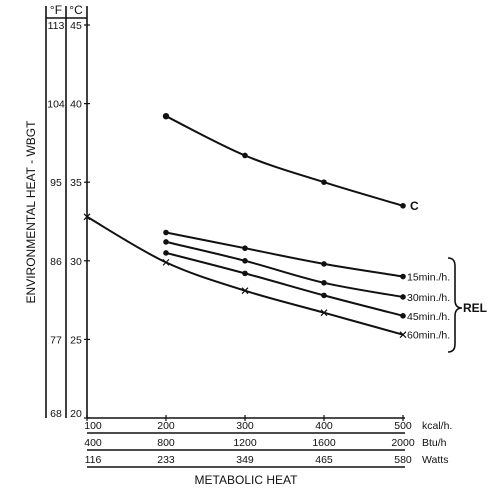 This screenshot has width=500, height=500. I want to click on y-tick-label-f: 104, so click(56, 105).